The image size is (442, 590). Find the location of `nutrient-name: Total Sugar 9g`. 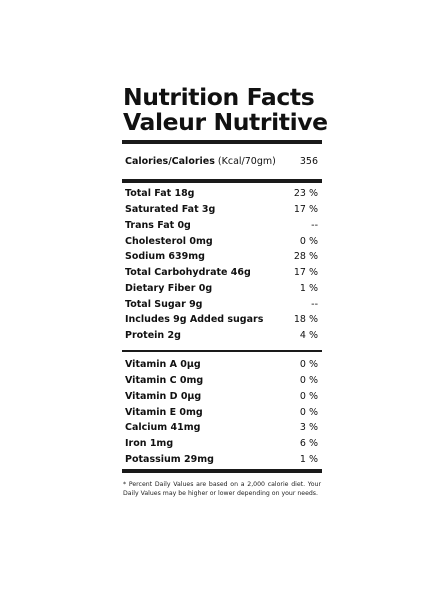

nutrient-name: Total Sugar 9g is located at coordinates (164, 304).